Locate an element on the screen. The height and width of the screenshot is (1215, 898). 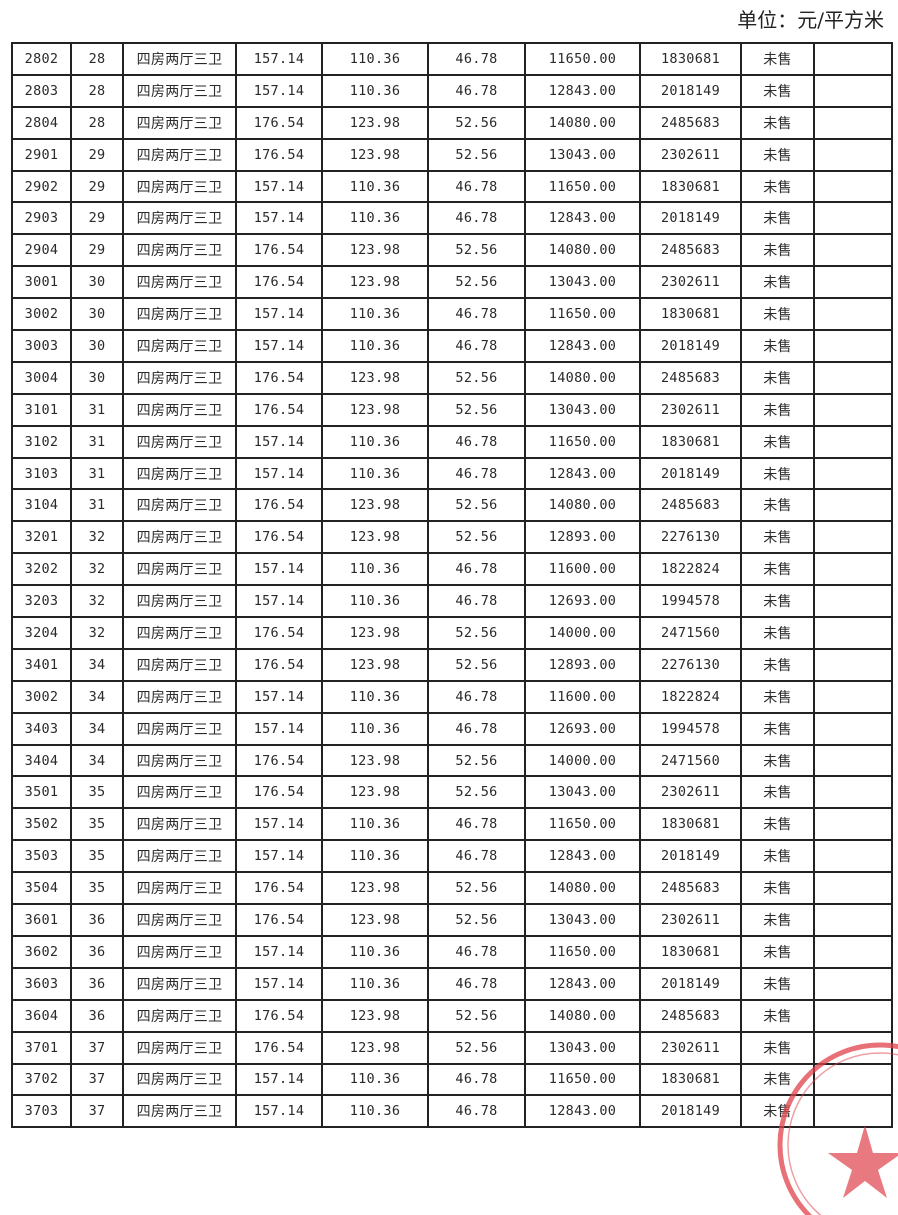
cell-floor: 36 is located at coordinates (97, 983).